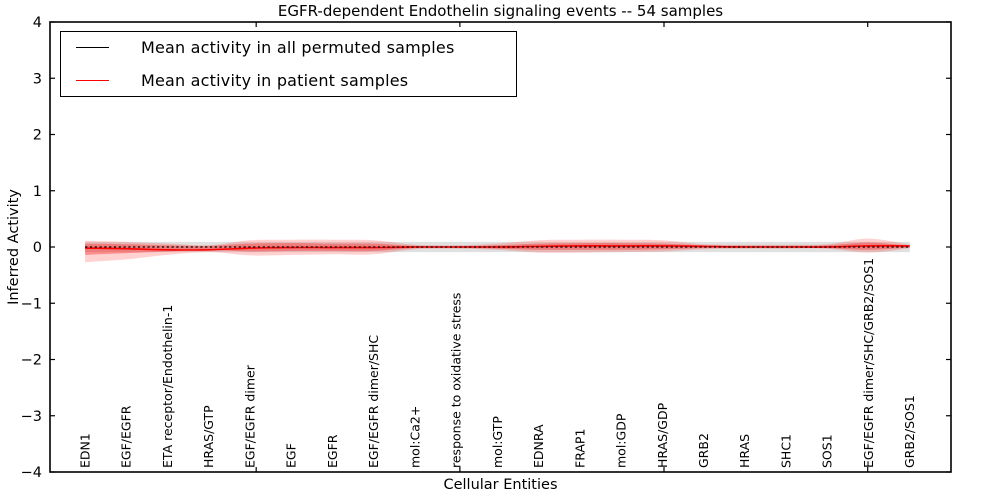 The image size is (1000, 500). I want to click on category-label: mol:GDP, so click(620, 440).